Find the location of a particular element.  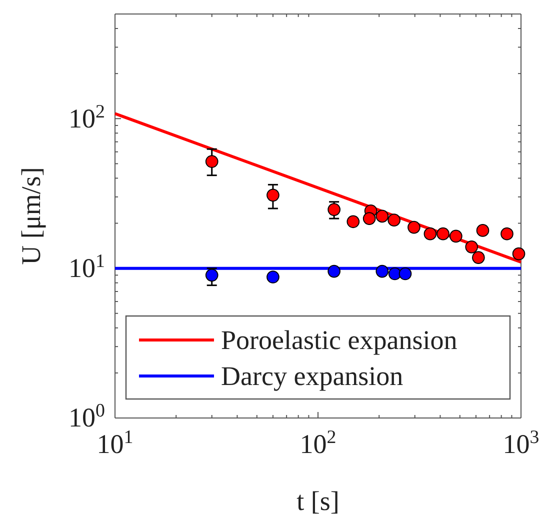

legend-label: Poroelastic expansion is located at coordinates (339, 340).